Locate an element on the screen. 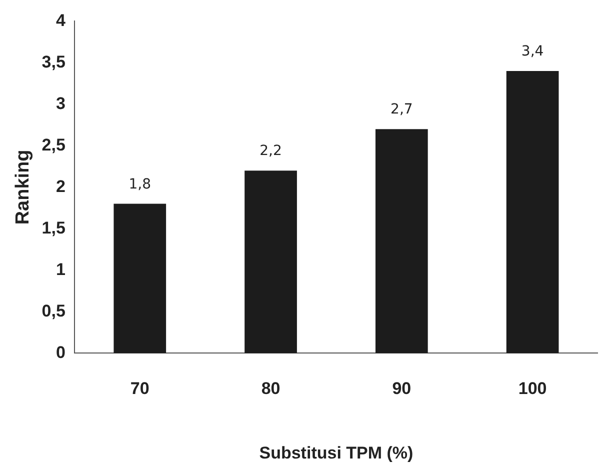 This screenshot has width=606, height=476. y-axis-title: Ranking is located at coordinates (23, 187).